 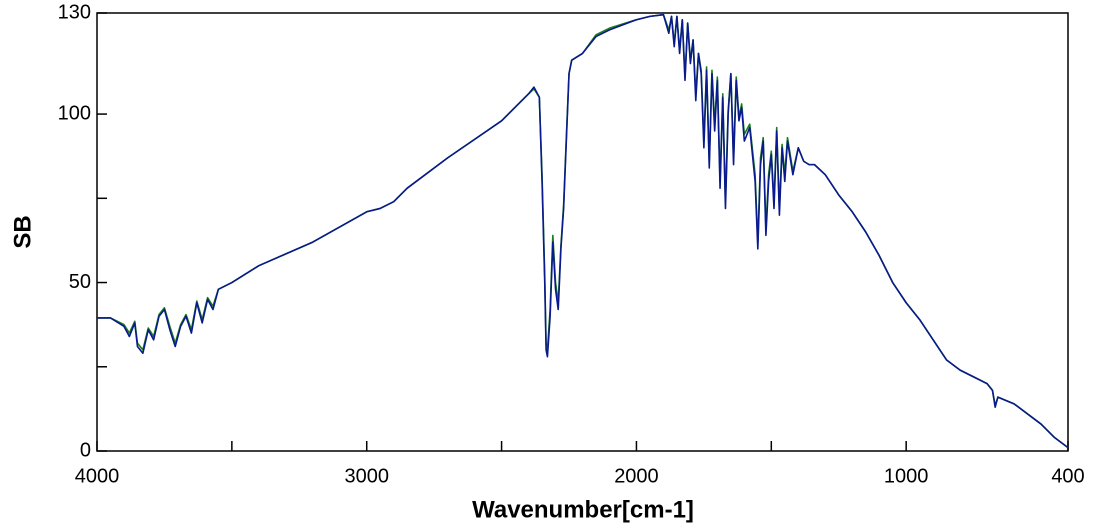 What do you see at coordinates (636, 476) in the screenshot?
I see `x-tick-label: 2000` at bounding box center [636, 476].